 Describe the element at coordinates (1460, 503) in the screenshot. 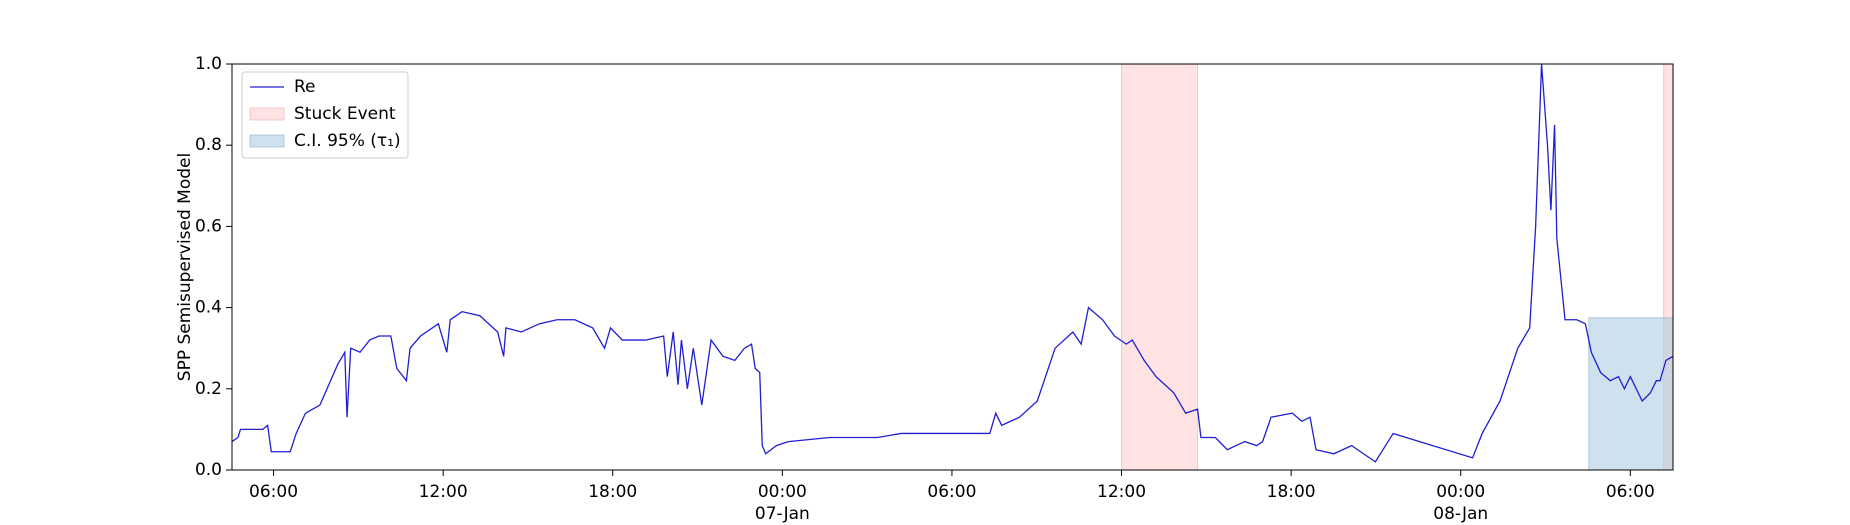

I see `x-tick-label: 00:00 08-Jan` at that location.